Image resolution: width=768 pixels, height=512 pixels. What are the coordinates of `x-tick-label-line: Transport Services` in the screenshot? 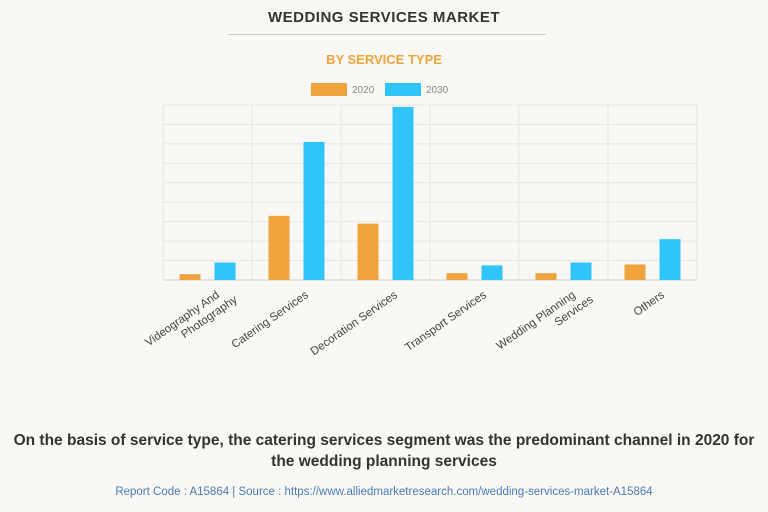 It's located at (446, 321).